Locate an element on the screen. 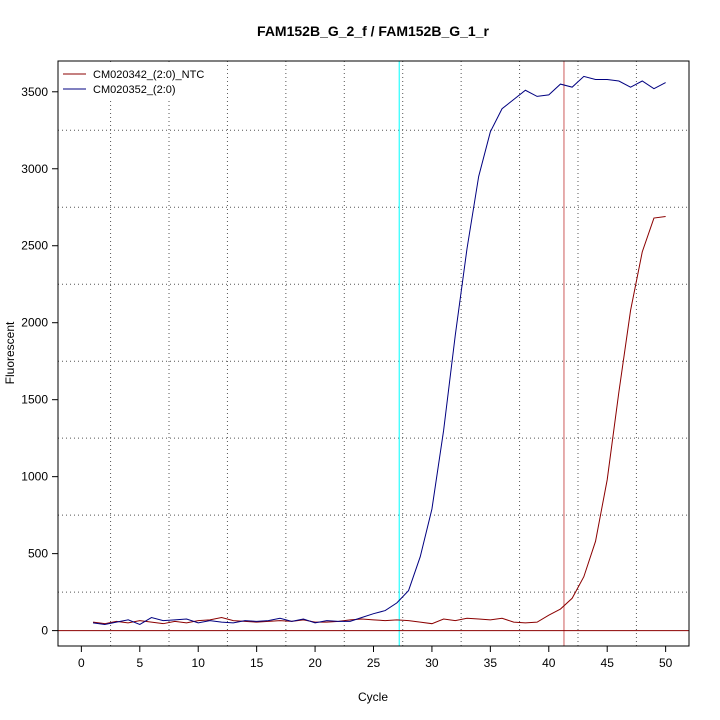 This screenshot has height=720, width=720. legend: CM020342_(2:0)_NTC CM020352_(2:0) is located at coordinates (143, 80).